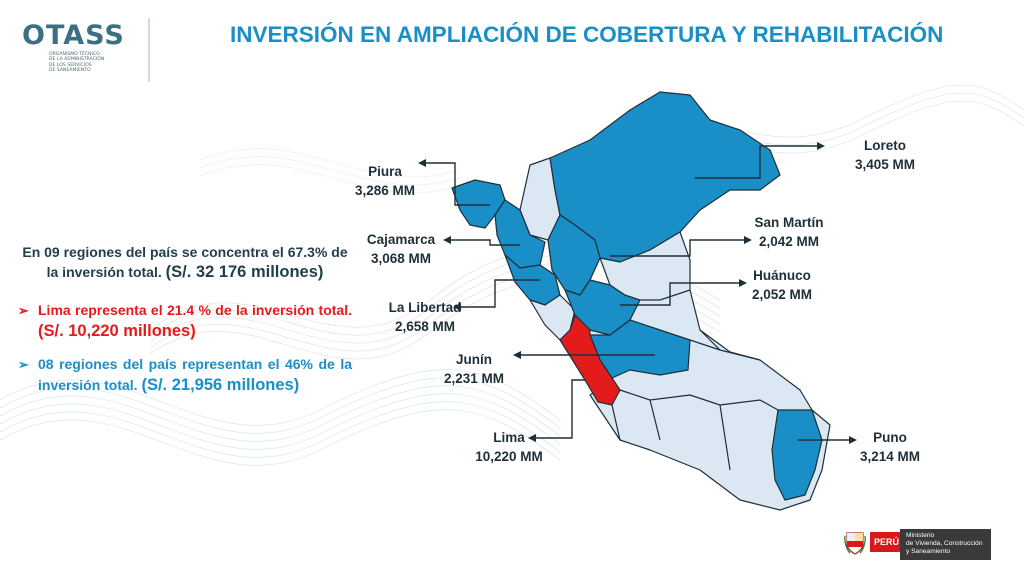 Image resolution: width=1024 pixels, height=576 pixels. Describe the element at coordinates (244, 272) in the screenshot. I see `intro-highlight: (S/. 32 176 millones)` at that location.